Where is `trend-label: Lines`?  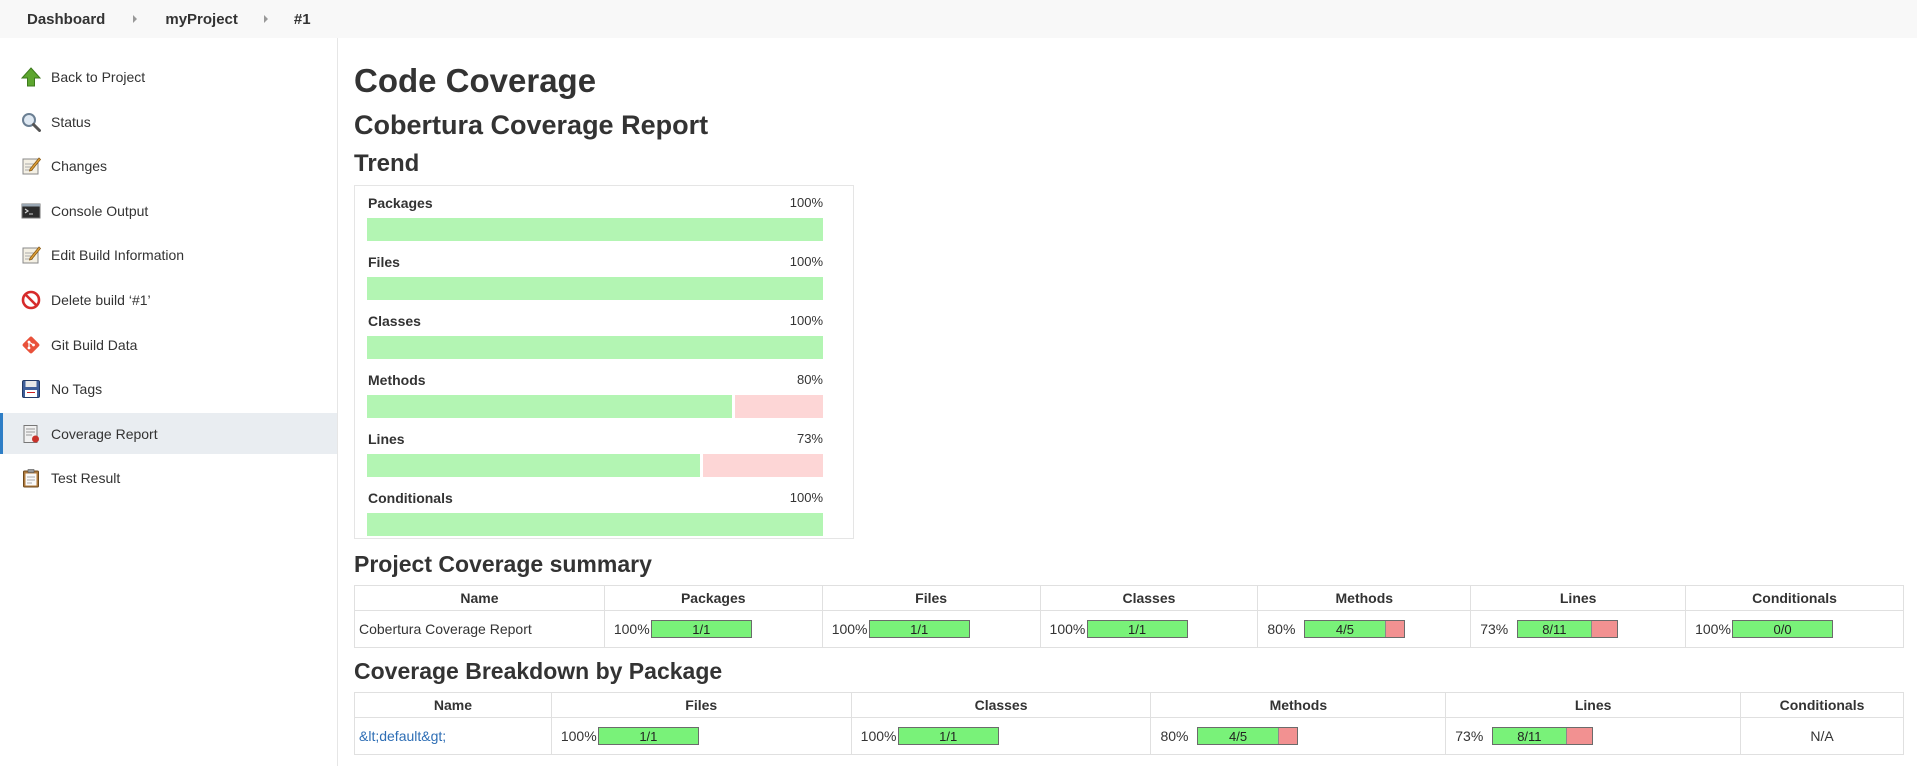 trend-label: Lines is located at coordinates (386, 439).